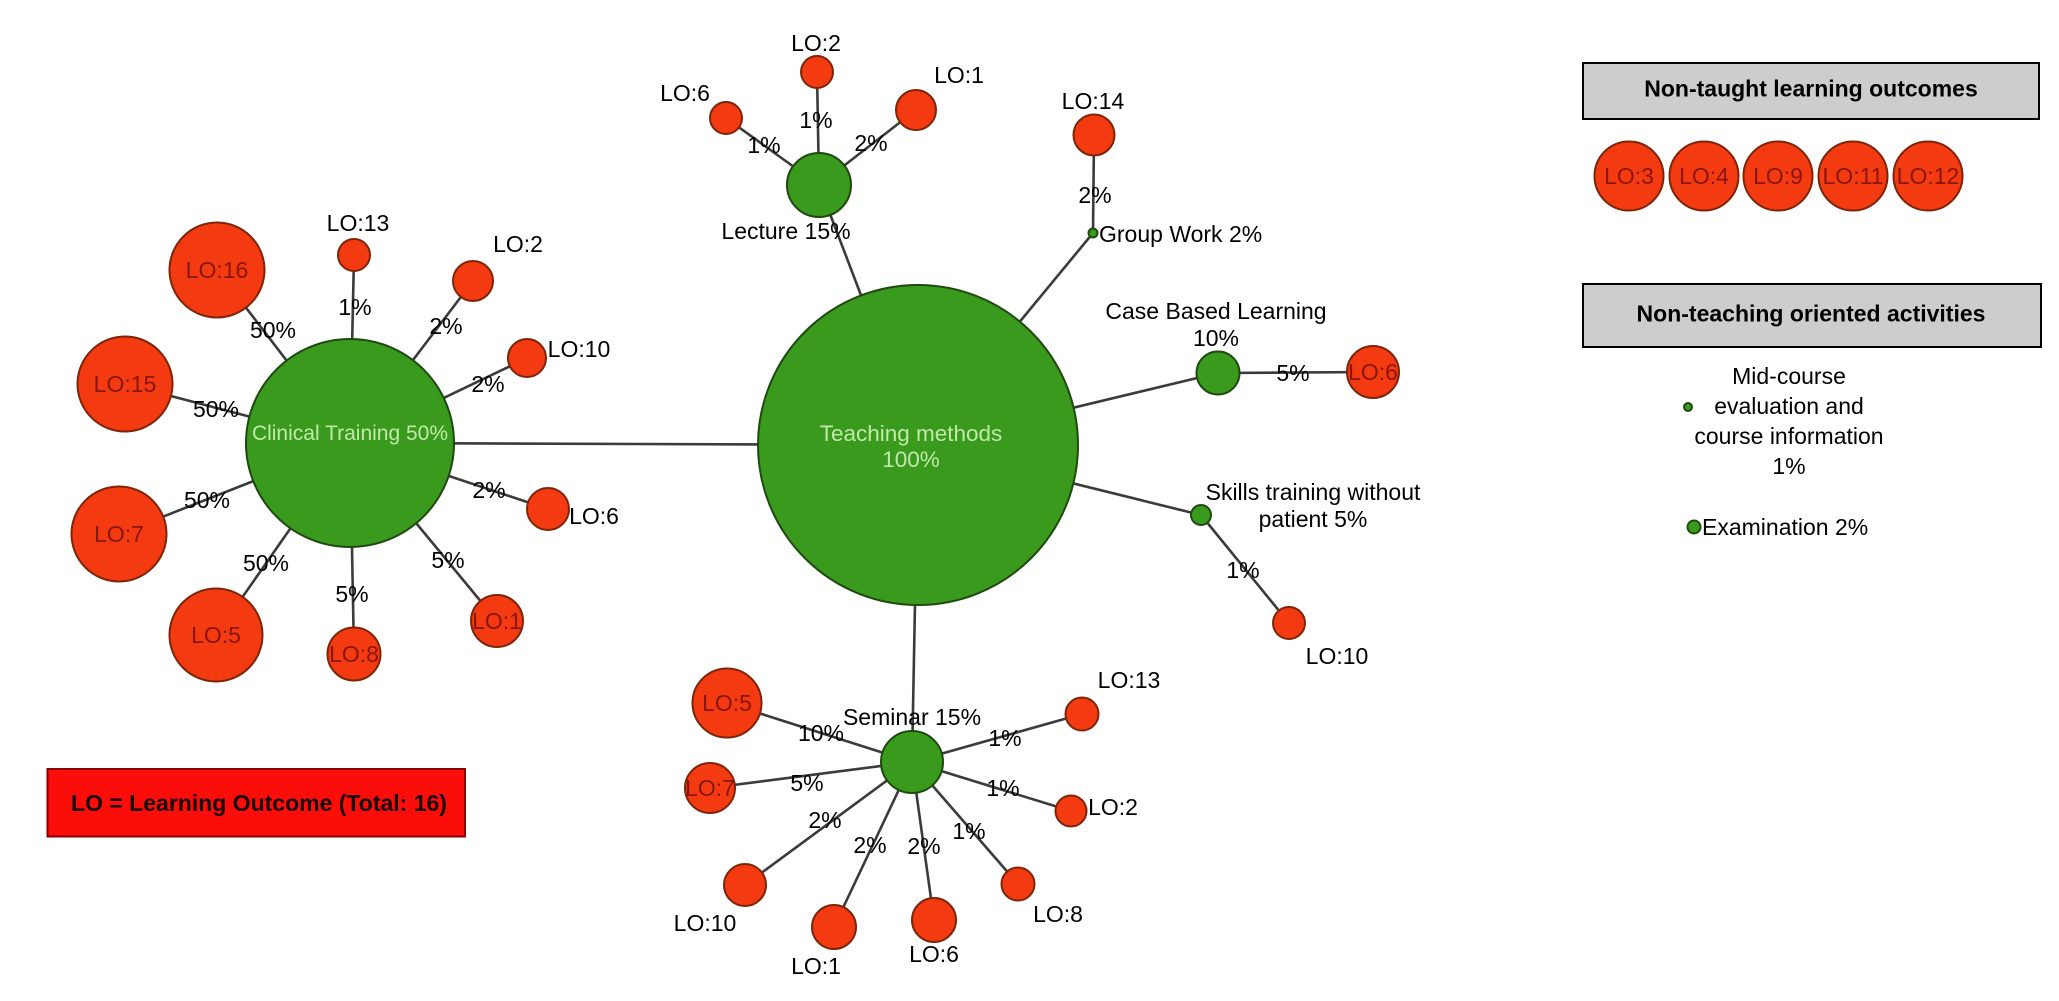  Describe the element at coordinates (911, 459) in the screenshot. I see `svg-text: 100%` at that location.